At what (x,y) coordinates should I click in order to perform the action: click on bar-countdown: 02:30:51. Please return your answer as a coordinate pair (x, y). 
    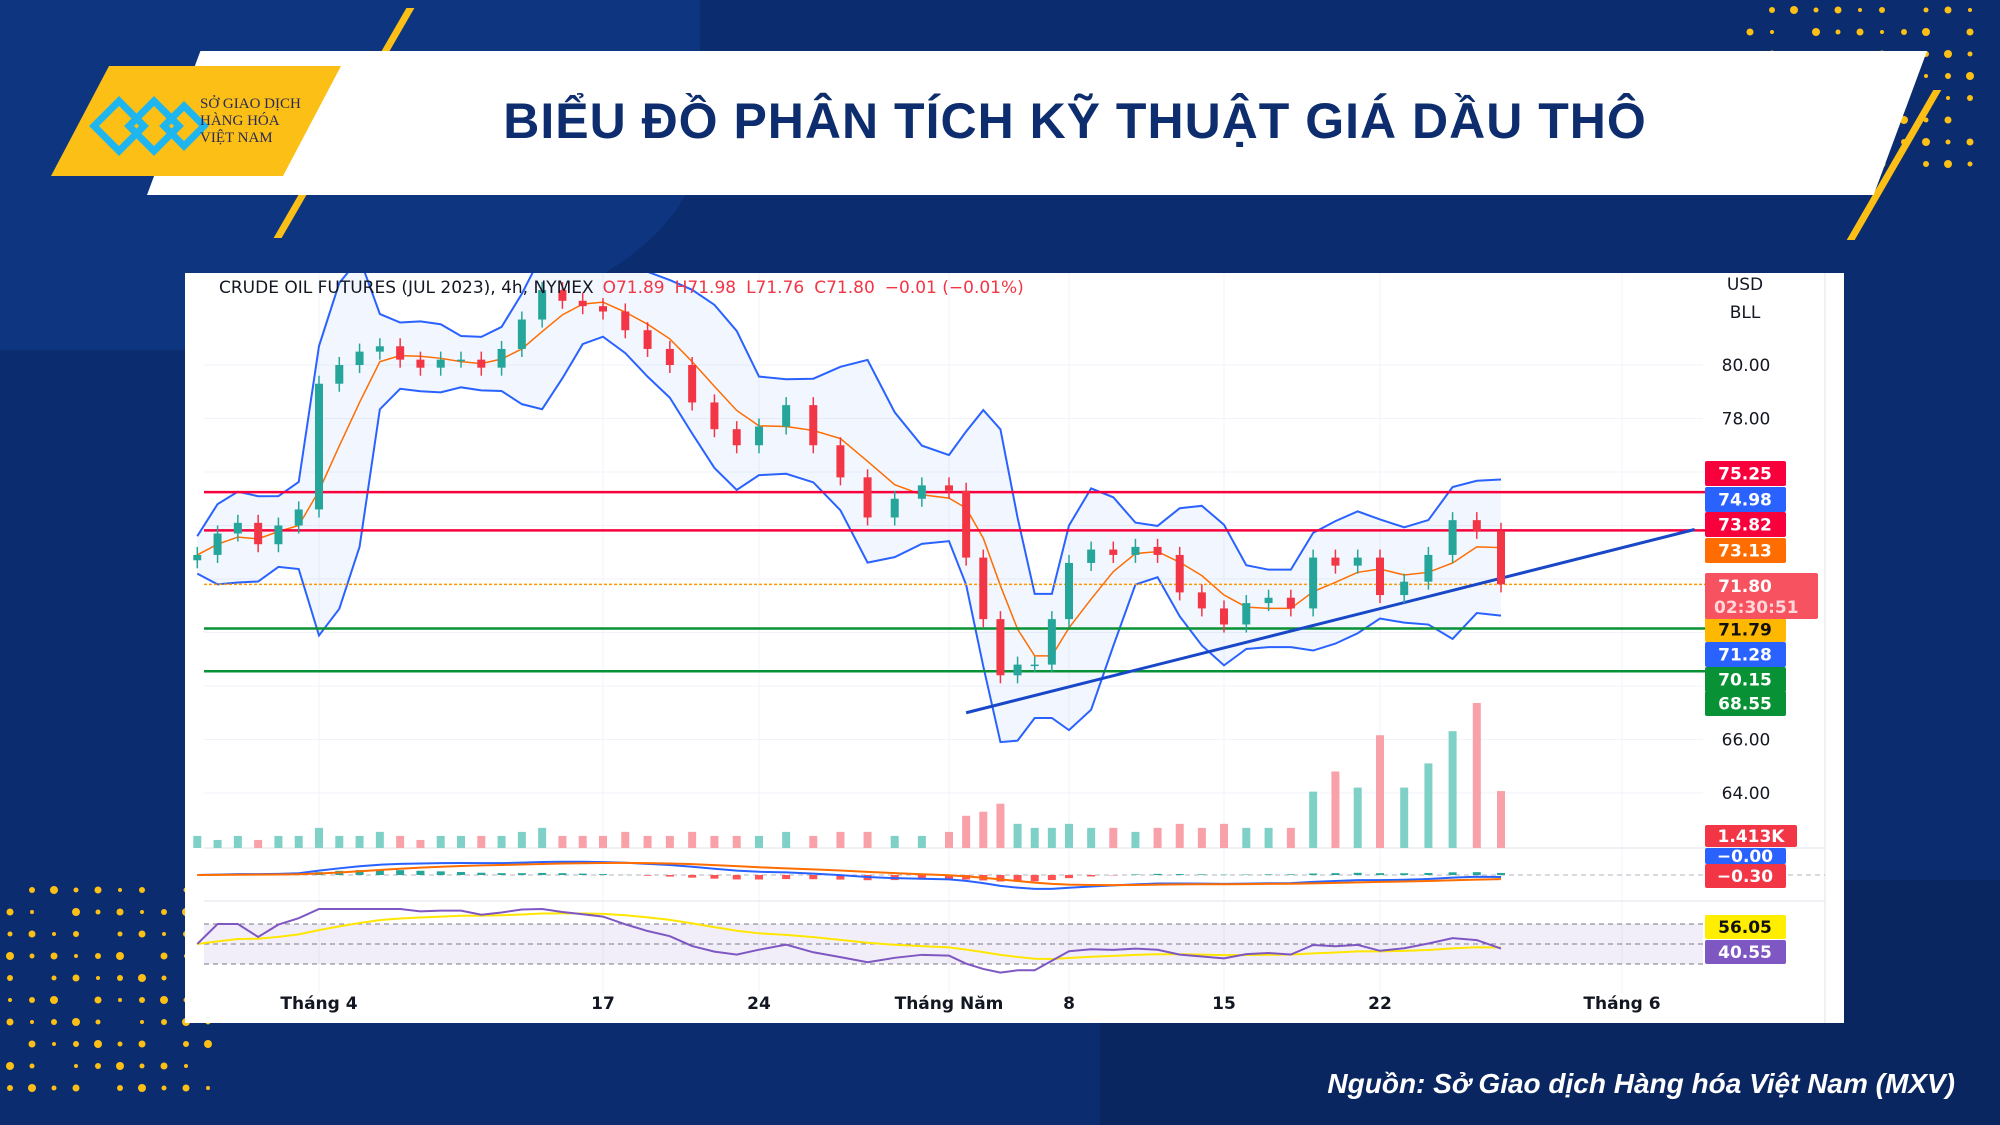
    Looking at the image, I should click on (1756, 608).